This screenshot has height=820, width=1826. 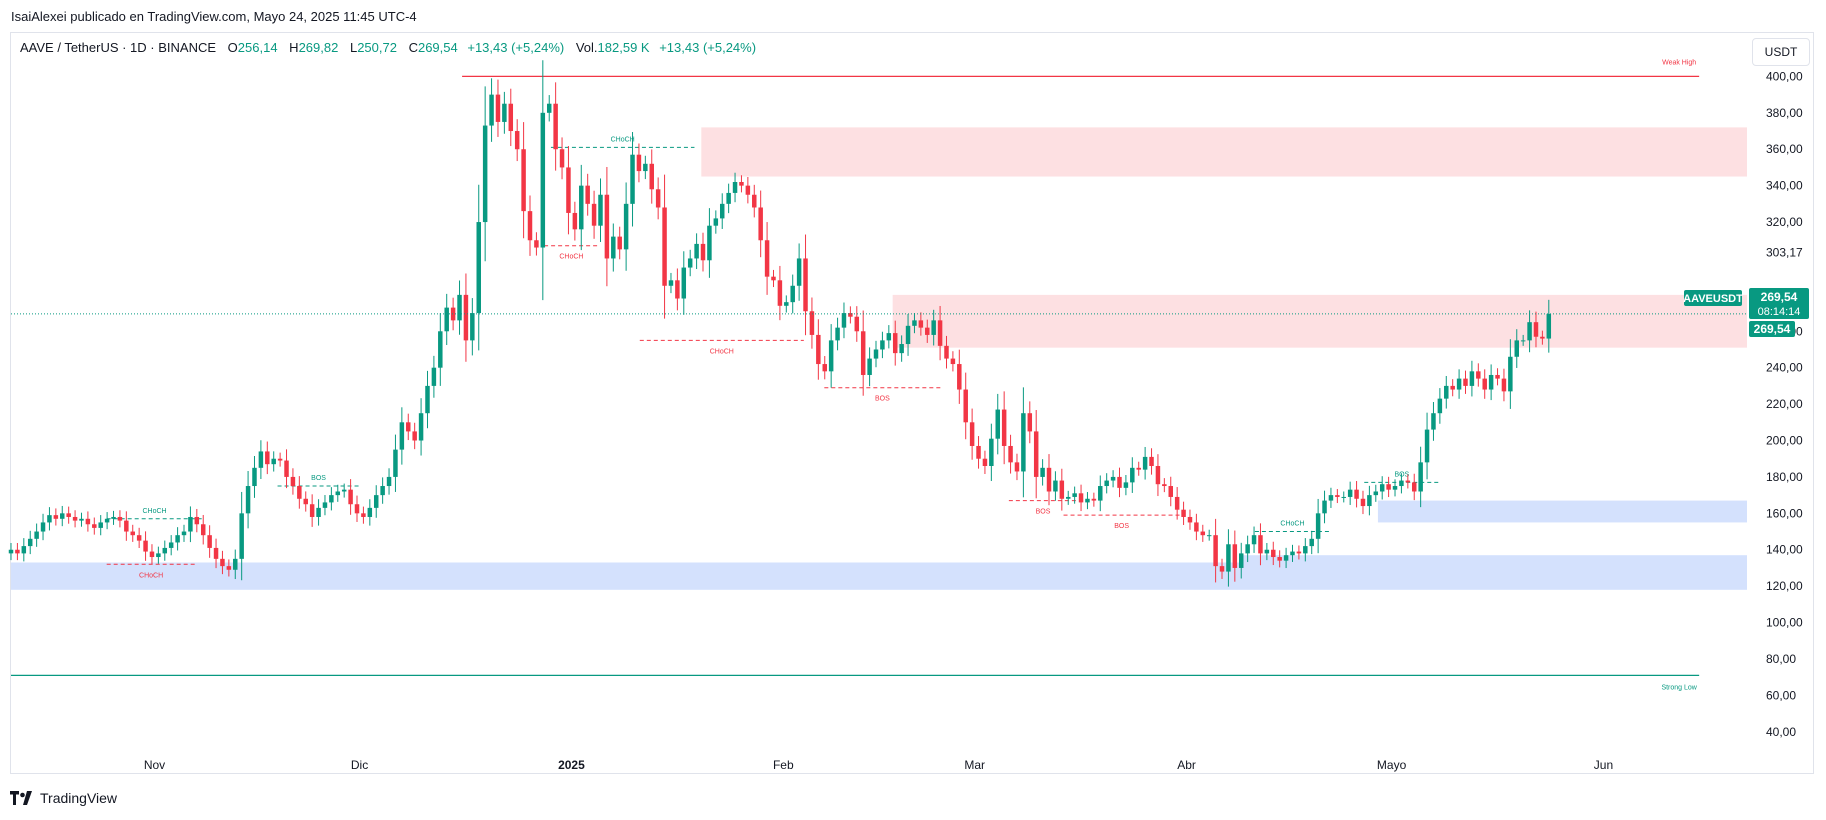 What do you see at coordinates (1772, 329) in the screenshot?
I see `price-tag2-bg` at bounding box center [1772, 329].